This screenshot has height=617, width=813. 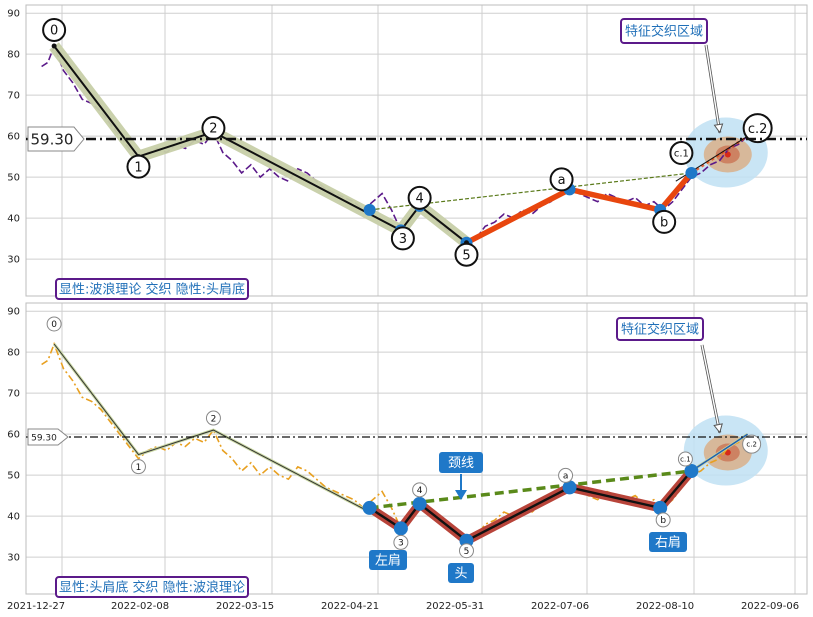 What do you see at coordinates (665, 606) in the screenshot?
I see `x-tick-label: 2022-08-10` at bounding box center [665, 606].